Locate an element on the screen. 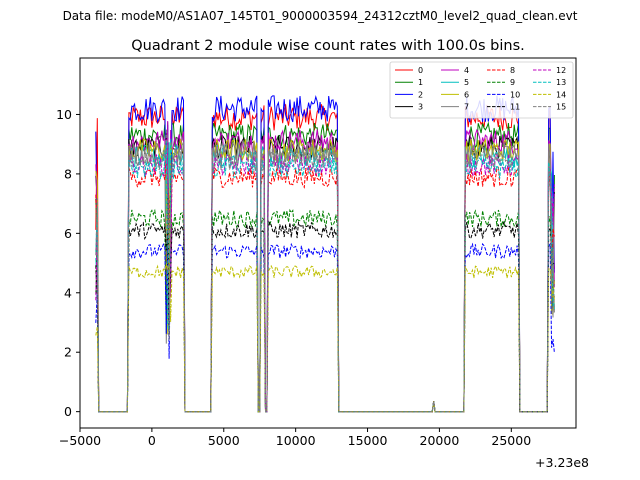 This screenshot has width=640, height=480. legend-label-7: 7 is located at coordinates (466, 107).